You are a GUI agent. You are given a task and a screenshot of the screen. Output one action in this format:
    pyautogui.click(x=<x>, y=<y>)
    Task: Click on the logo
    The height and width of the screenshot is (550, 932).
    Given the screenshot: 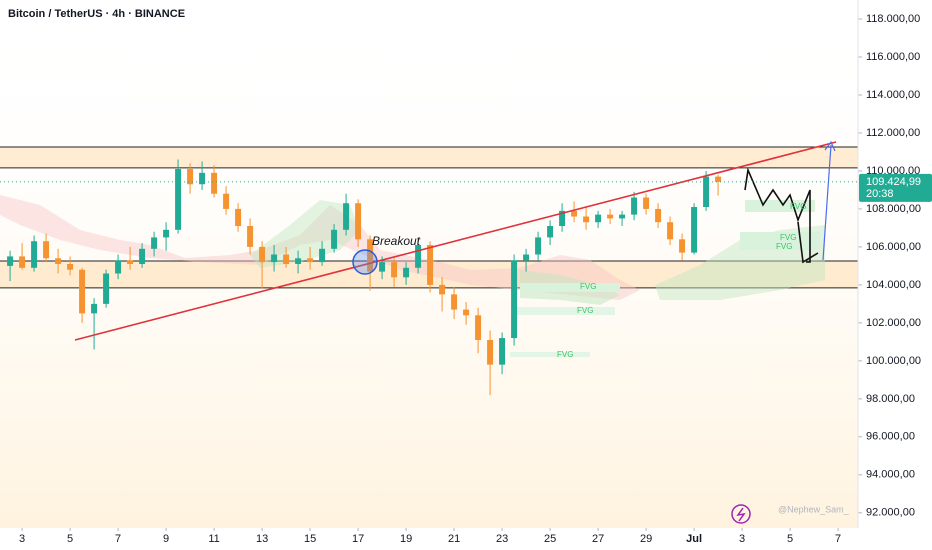 What is the action you would take?
    pyautogui.click(x=741, y=514)
    